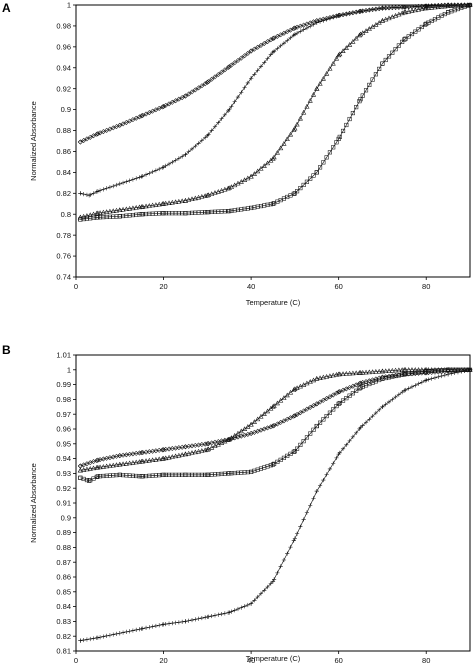 The image size is (474, 663). What do you see at coordinates (63, 458) in the screenshot?
I see `panel-b-y-tick-label: 0.94` at bounding box center [63, 458].